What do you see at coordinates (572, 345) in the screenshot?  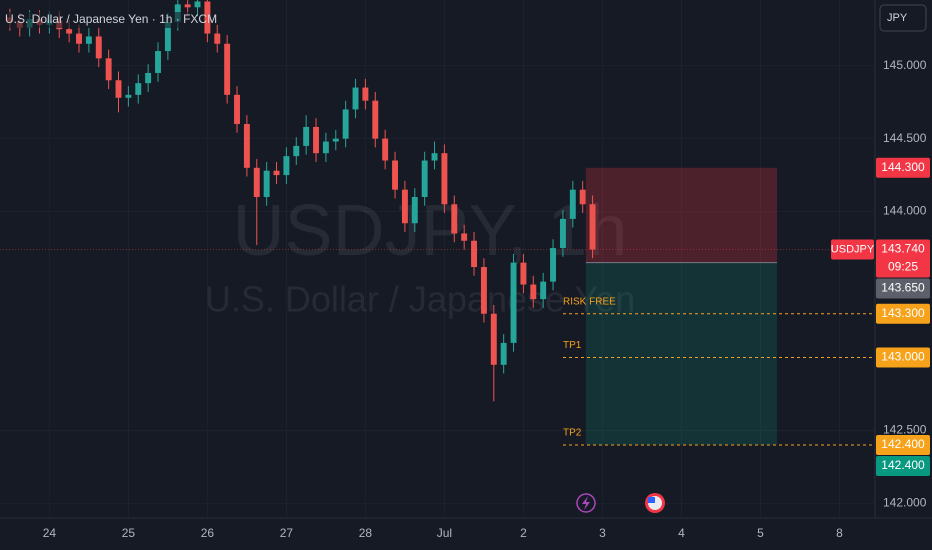 I see `level-name: TP1` at bounding box center [572, 345].